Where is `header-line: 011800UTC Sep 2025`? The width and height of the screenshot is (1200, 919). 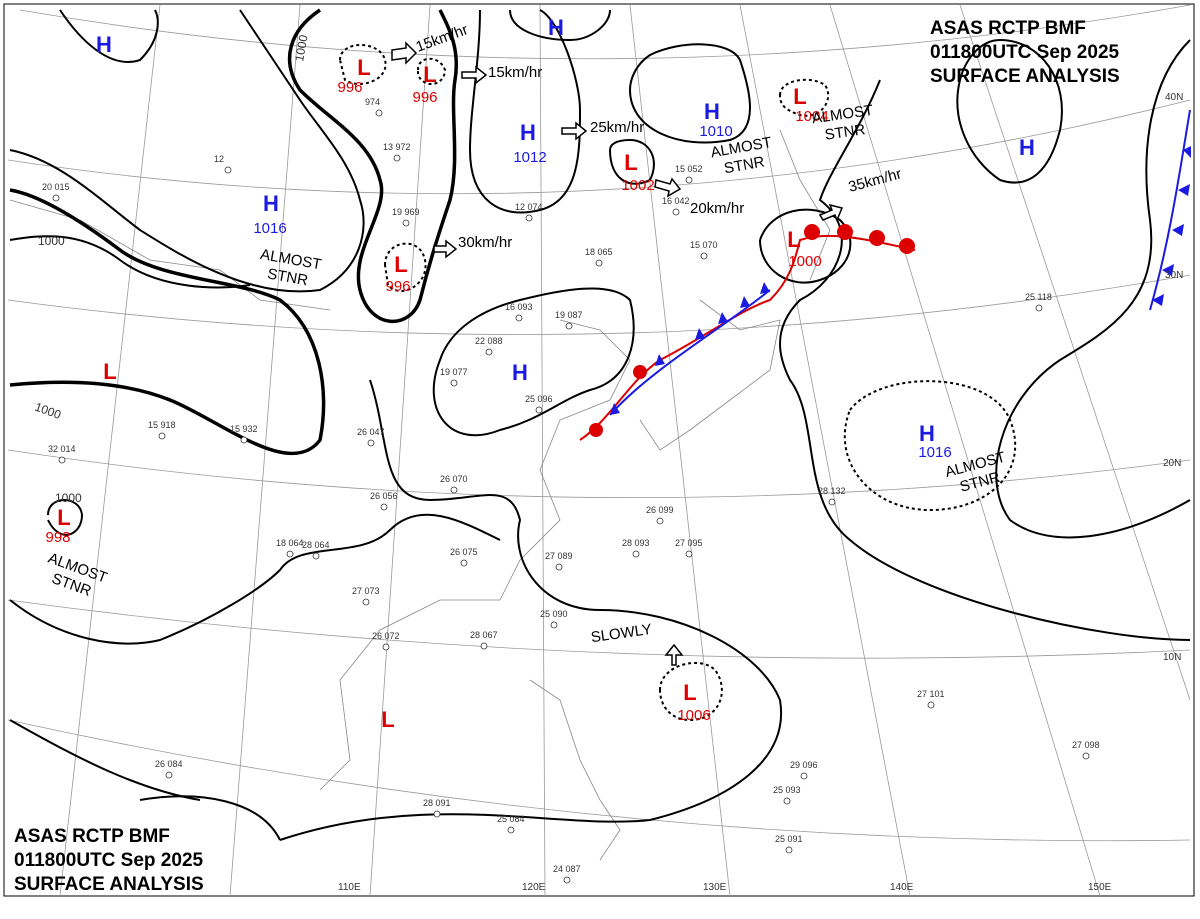
header-line: 011800UTC Sep 2025 is located at coordinates (109, 860).